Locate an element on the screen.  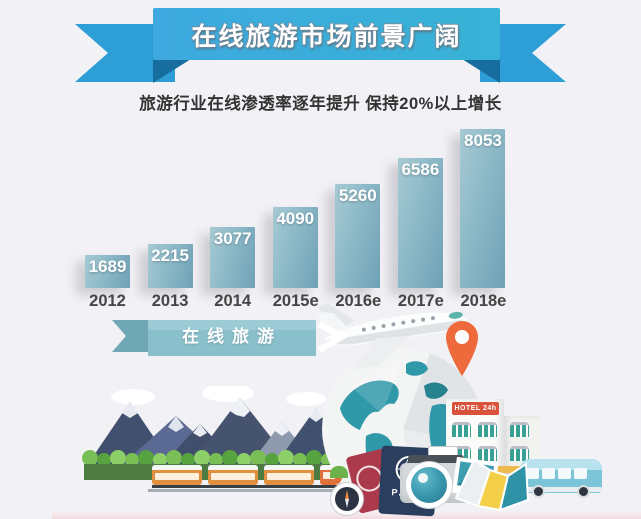
bar-cell: 2215 is located at coordinates (179, 266).